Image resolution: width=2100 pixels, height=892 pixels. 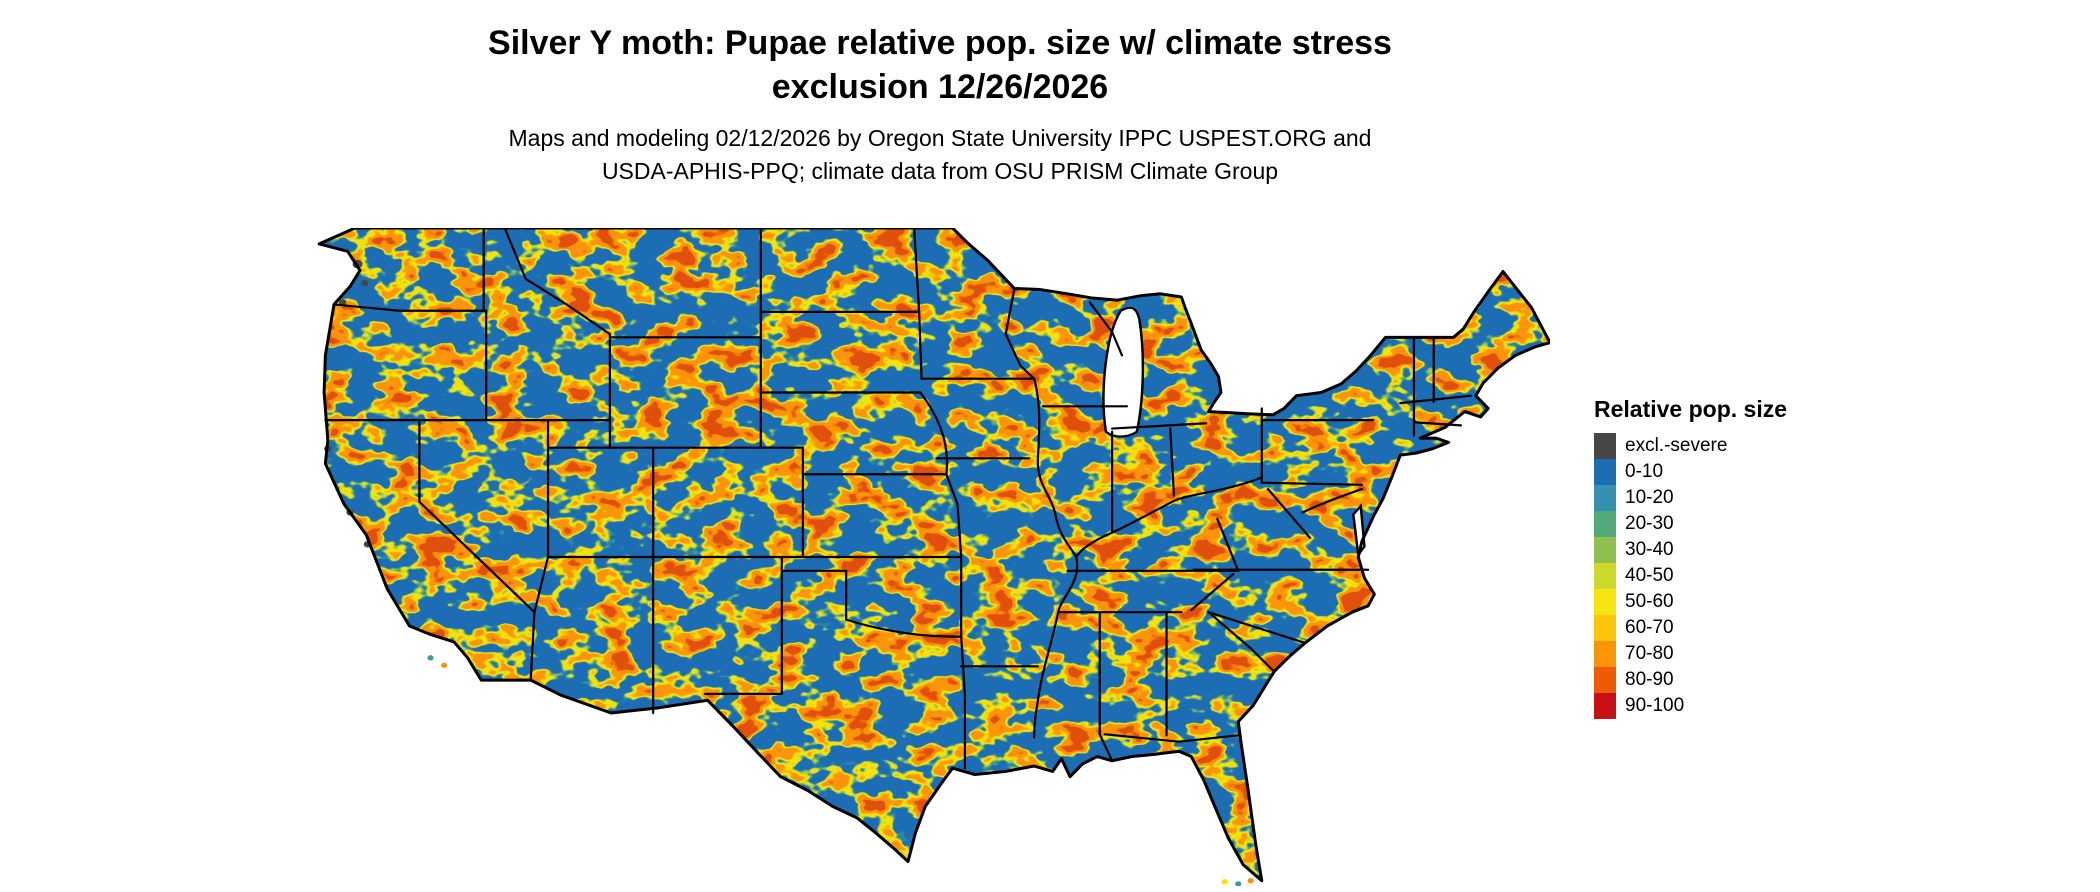 What do you see at coordinates (1714, 472) in the screenshot?
I see `legend-entry: 0-10` at bounding box center [1714, 472].